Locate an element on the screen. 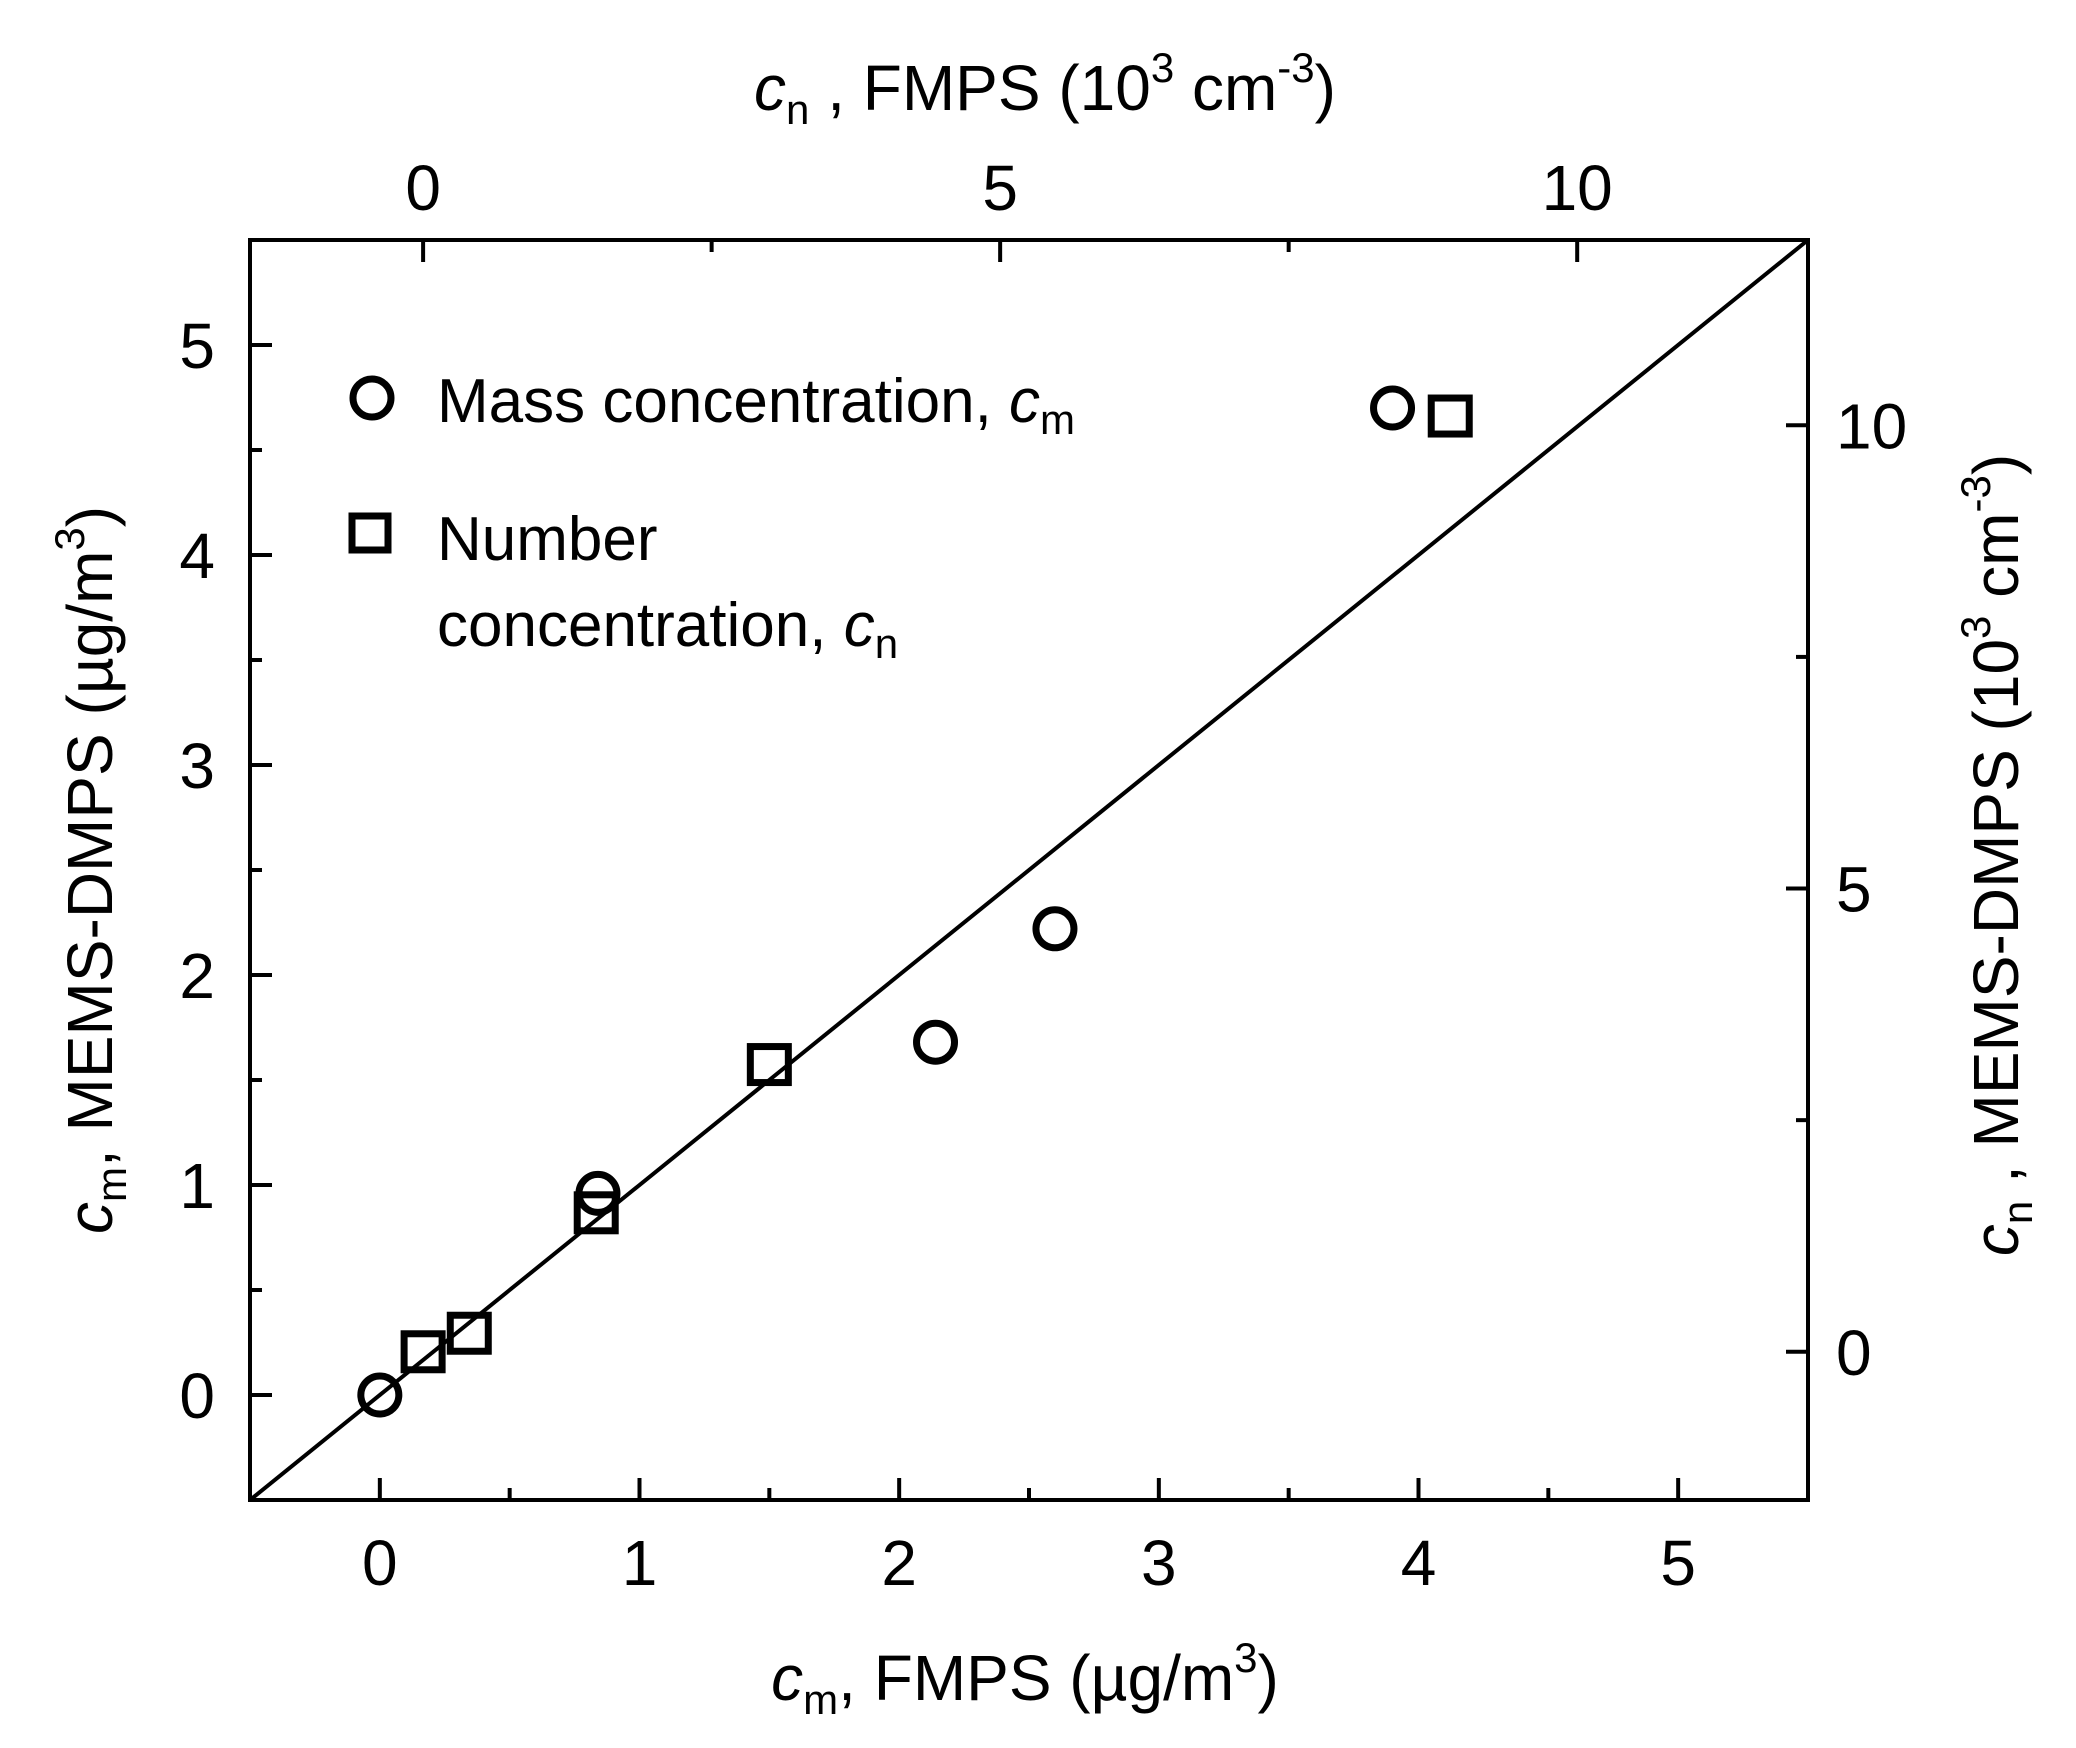  legend-number-label-line1: Number is located at coordinates (547, 539).